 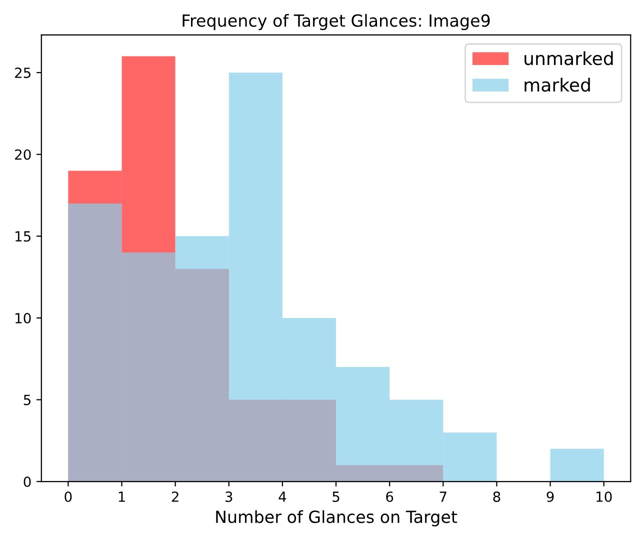 What do you see at coordinates (22, 73) in the screenshot?
I see `y-tick-label: 25` at bounding box center [22, 73].